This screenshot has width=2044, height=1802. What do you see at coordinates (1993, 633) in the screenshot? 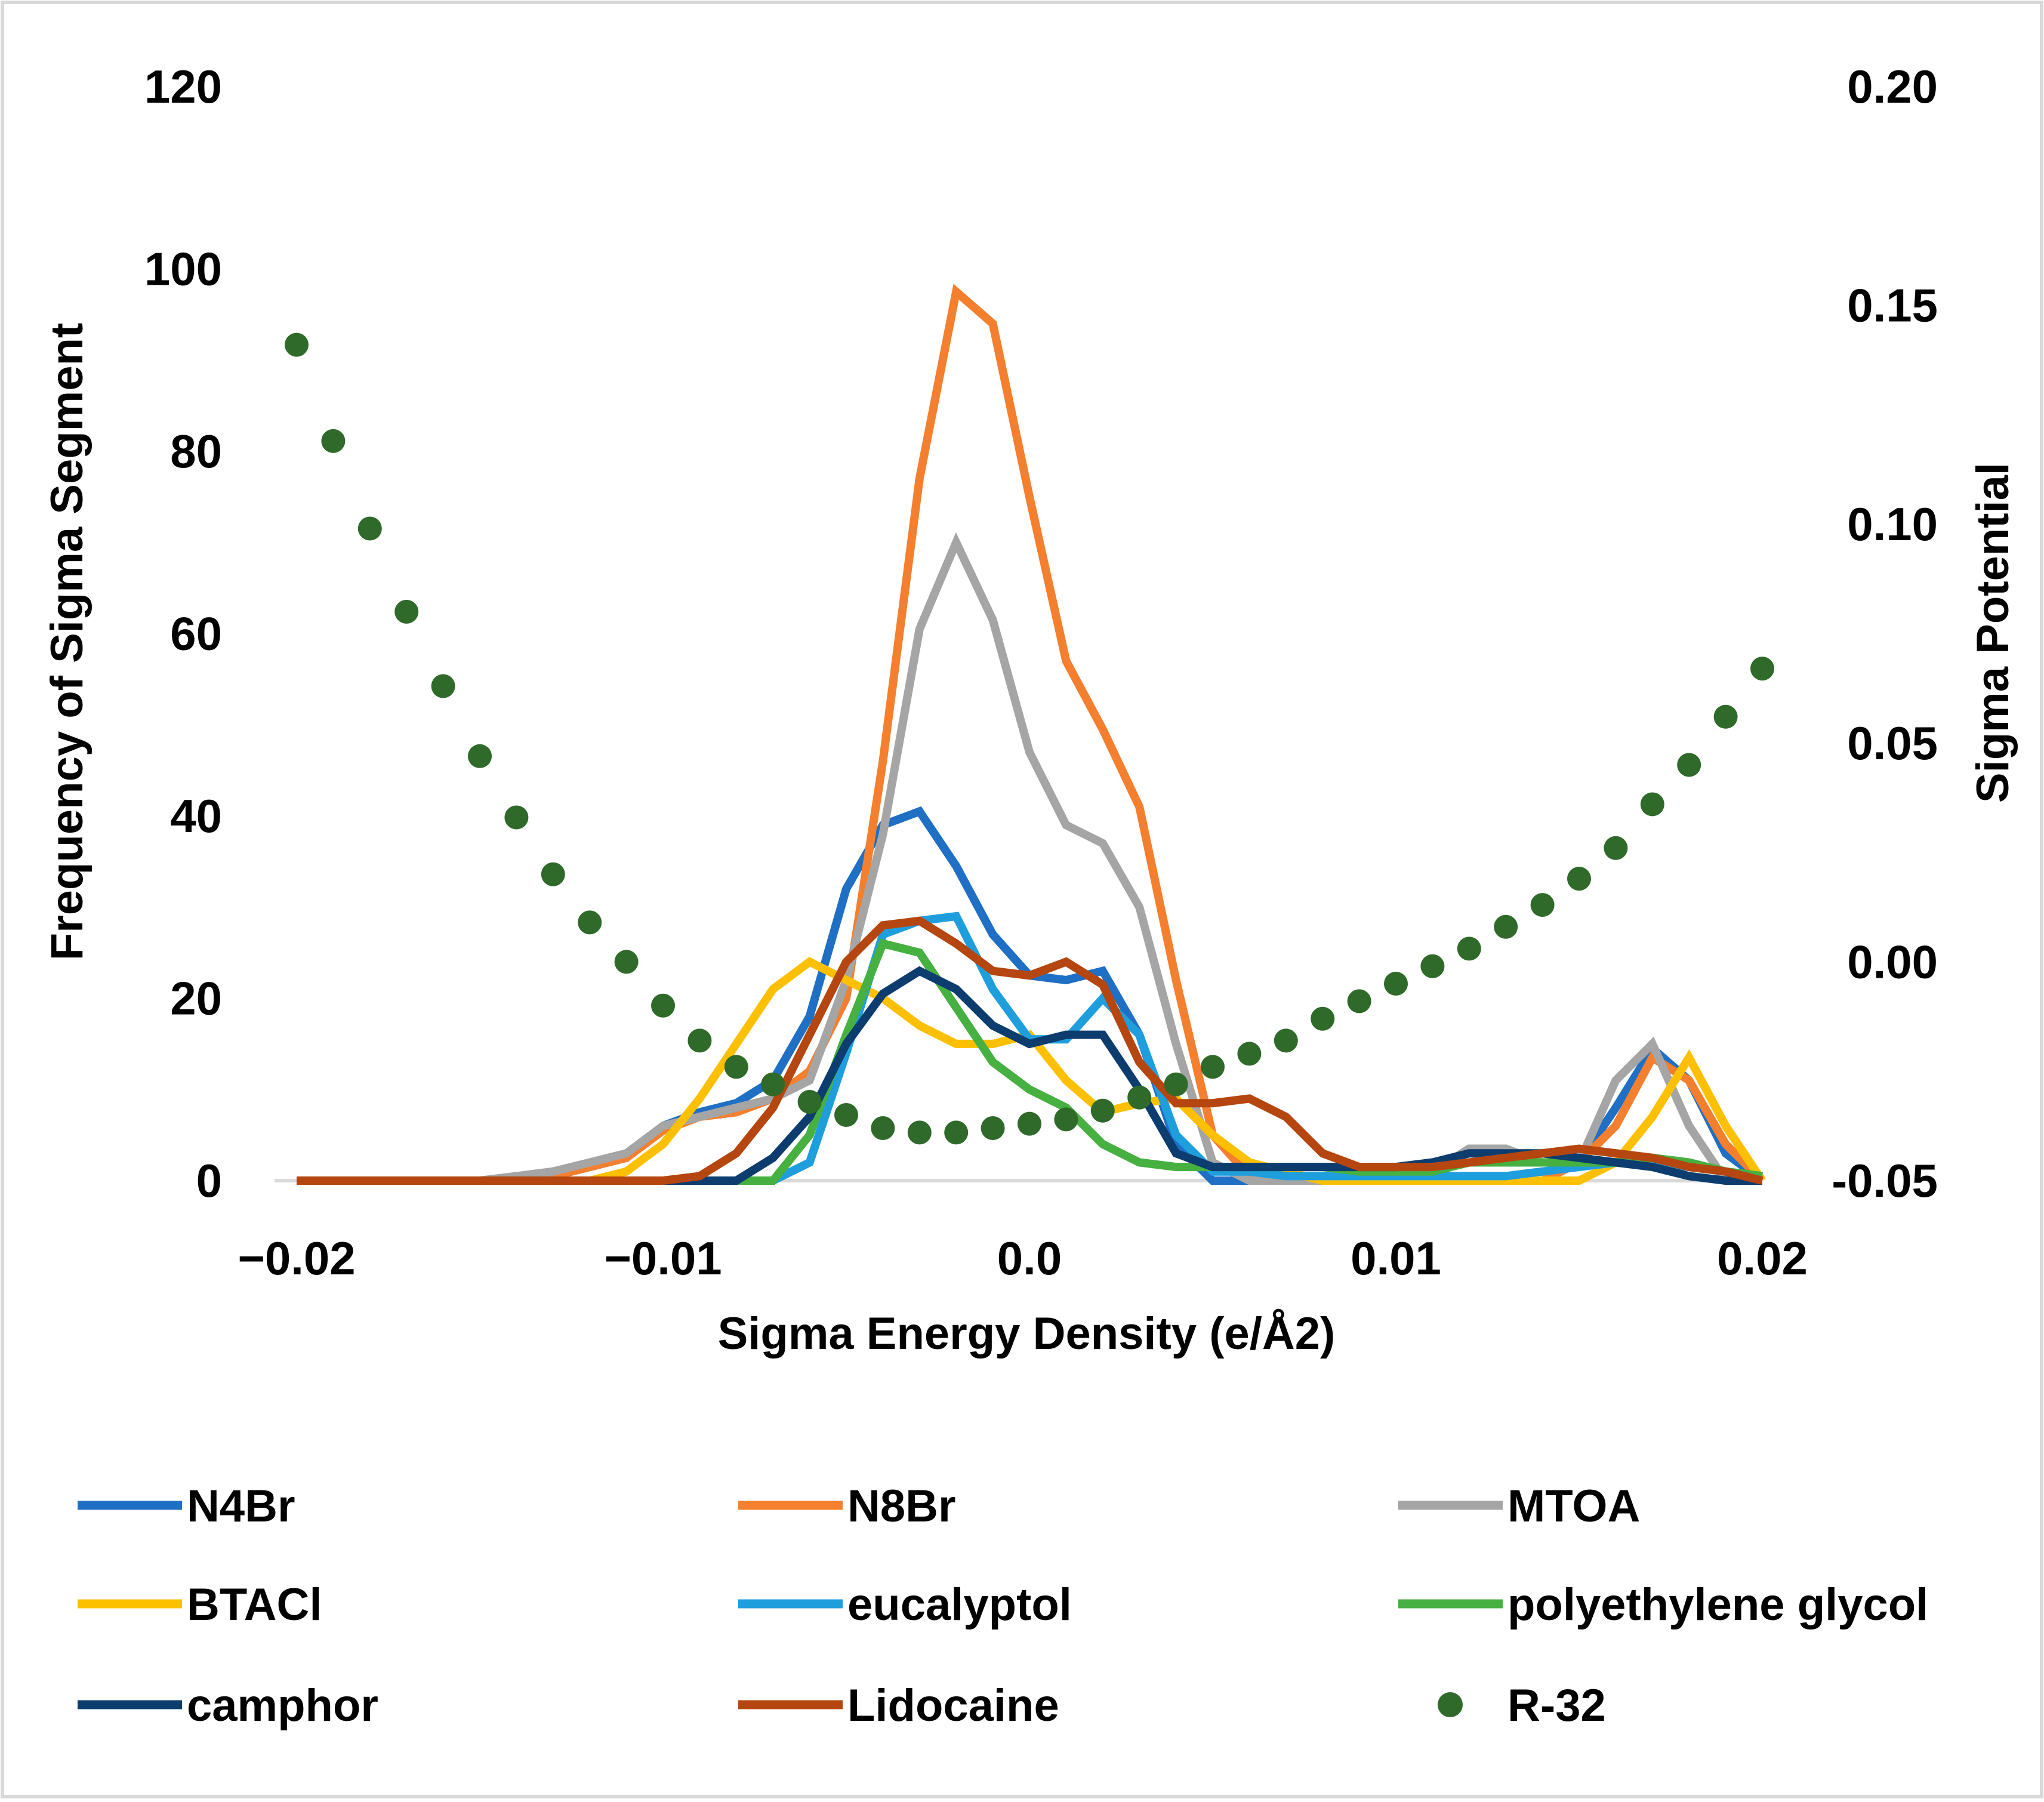
I see `secondary-y-axis-title: Sigma Potential` at bounding box center [1993, 633].